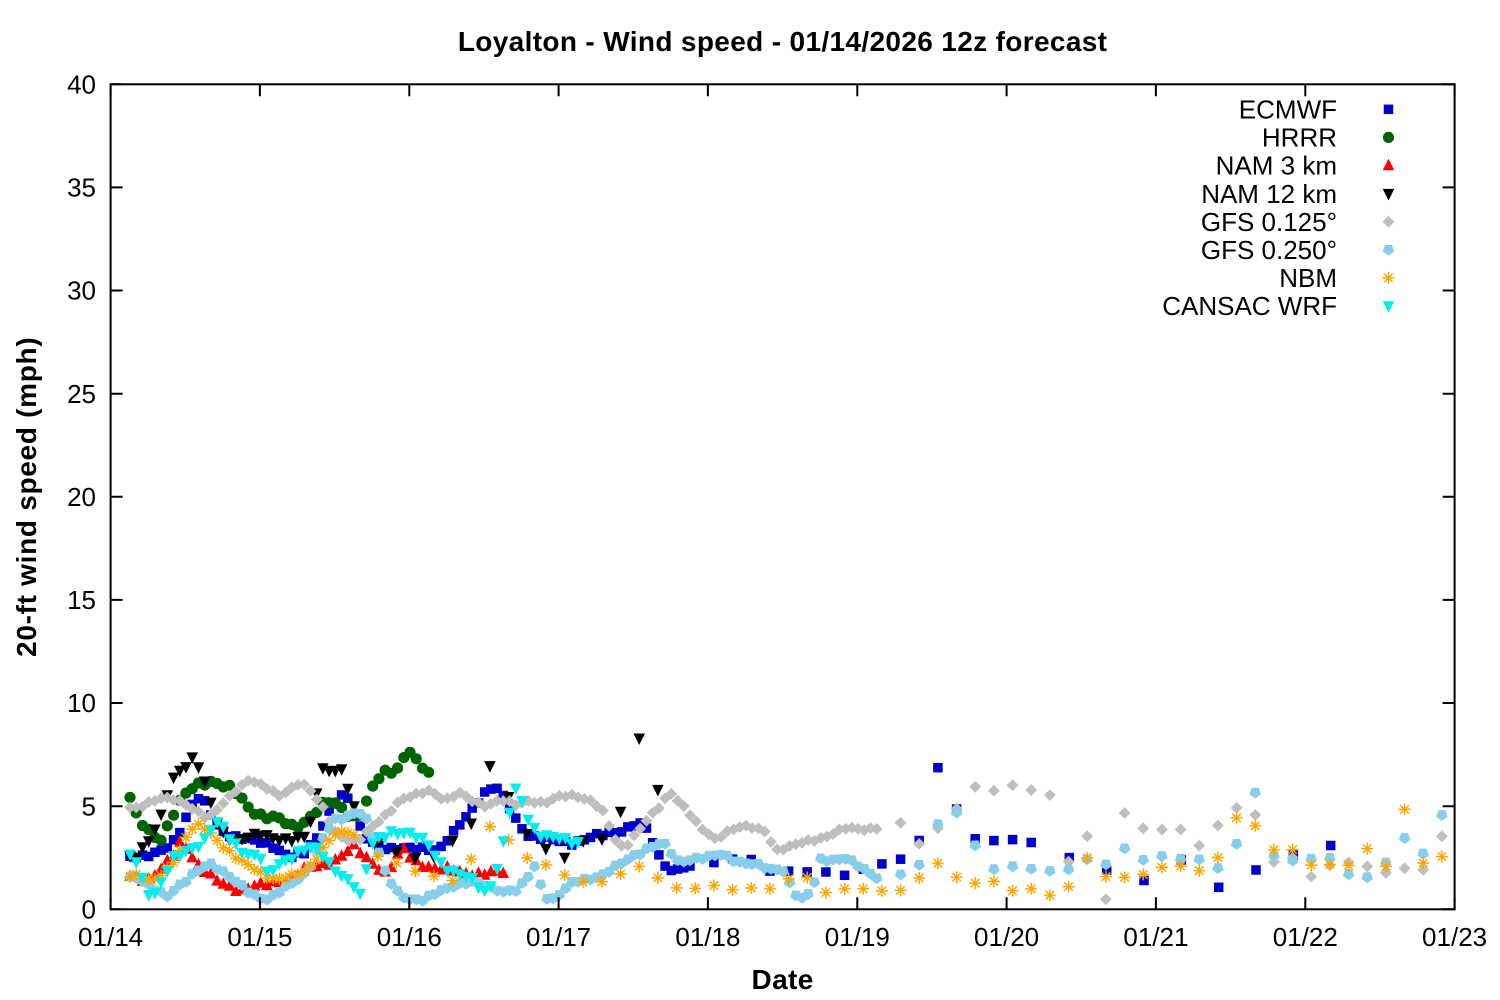 This screenshot has width=1500, height=1000. I want to click on svg-text: 01/23, so click(1454, 937).